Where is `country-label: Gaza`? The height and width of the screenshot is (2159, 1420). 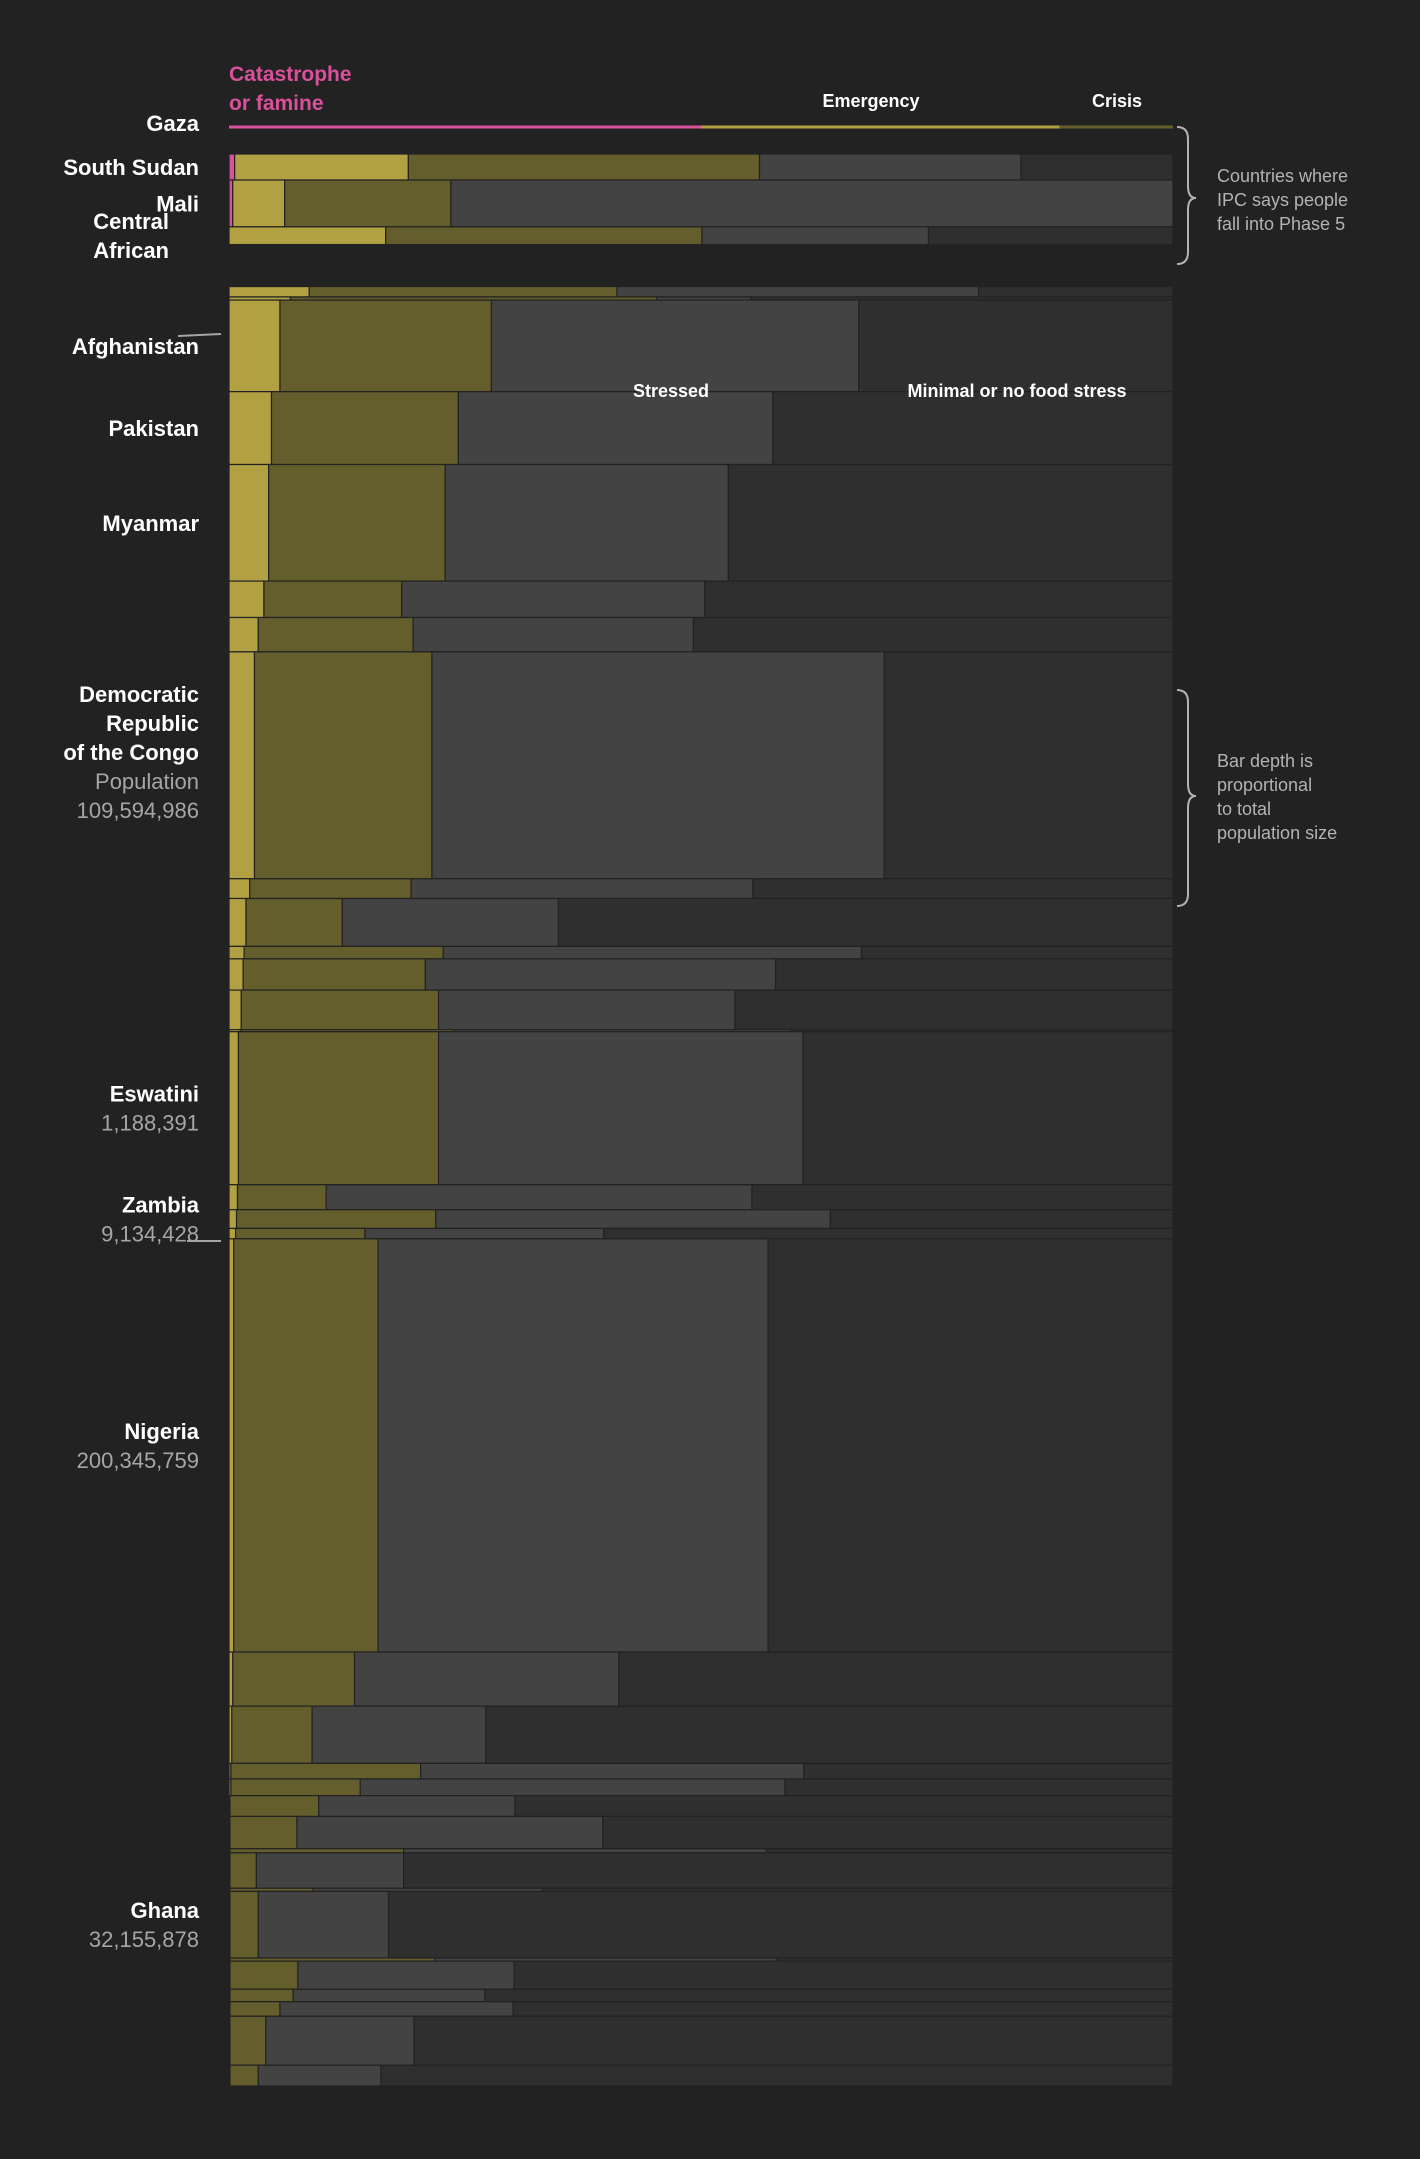 country-label: Gaza is located at coordinates (172, 123).